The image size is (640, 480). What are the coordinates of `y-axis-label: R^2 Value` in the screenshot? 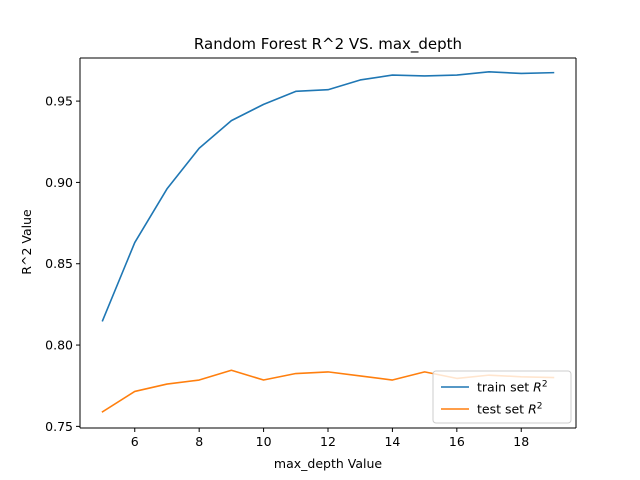 It's located at (26, 242).